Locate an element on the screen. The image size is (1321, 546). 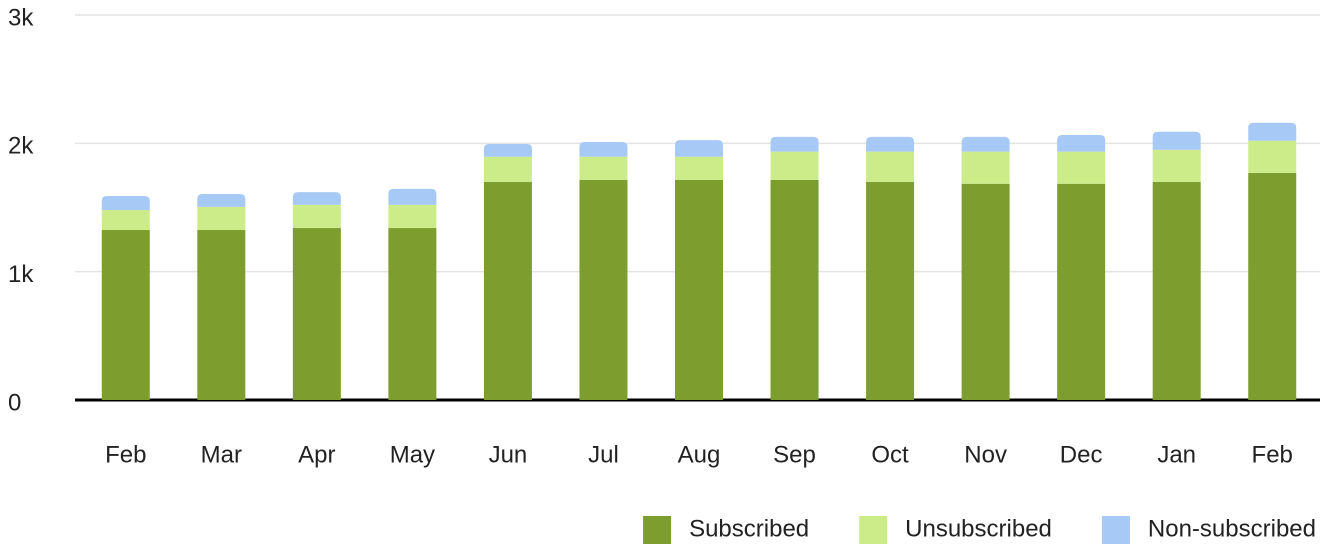
x-tick-label: Dec is located at coordinates (1081, 454).